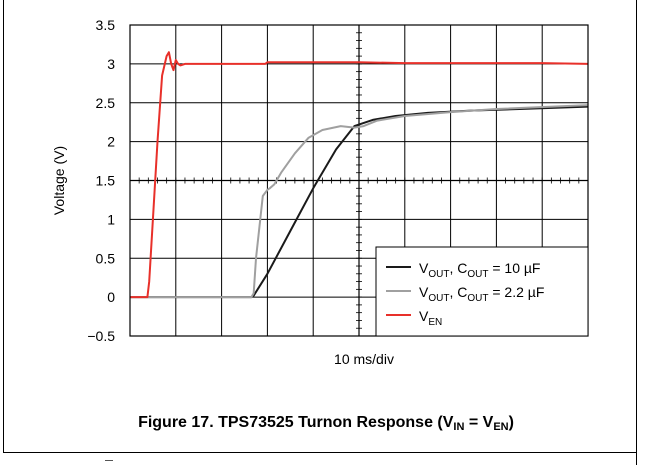 This screenshot has height=465, width=652. Describe the element at coordinates (320, 452) in the screenshot. I see `page-border-bottom` at that location.